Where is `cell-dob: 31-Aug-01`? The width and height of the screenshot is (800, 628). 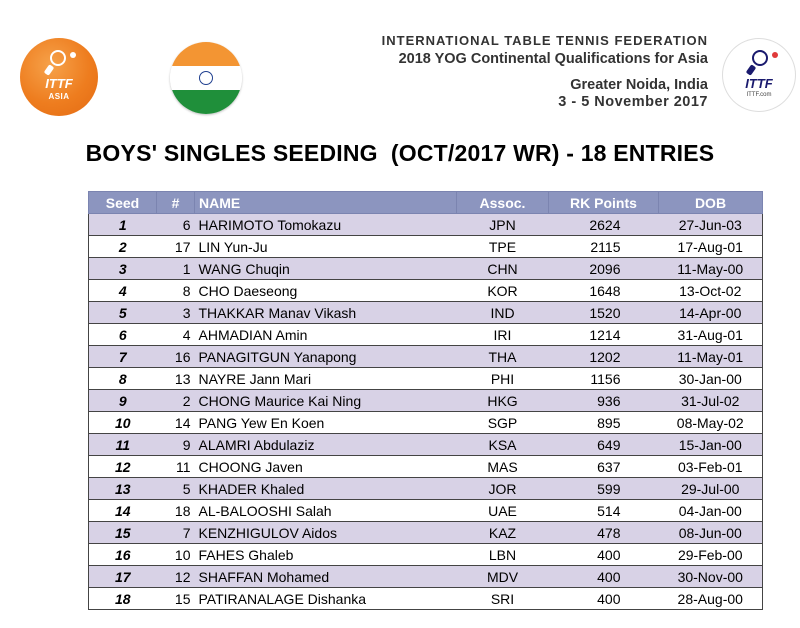 cell-dob: 31-Aug-01 is located at coordinates (710, 334).